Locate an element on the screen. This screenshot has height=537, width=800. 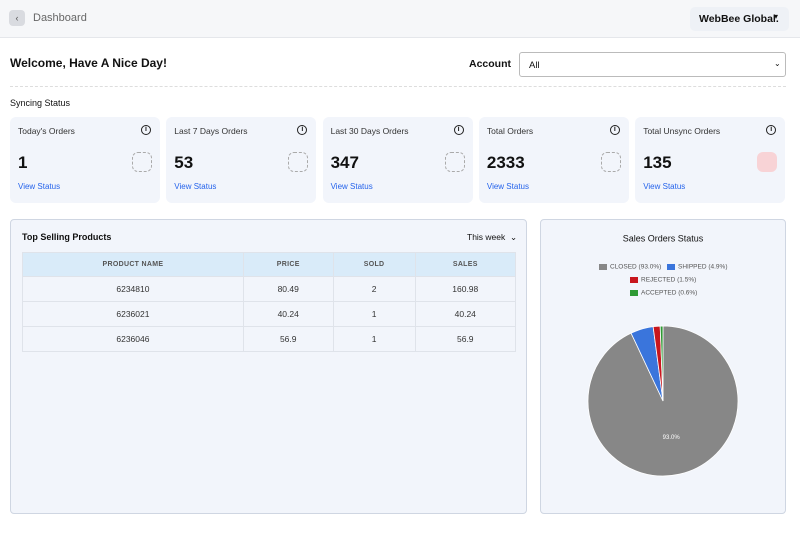
status-card: Last 7 Days Orders 53 View Status i is located at coordinates (241, 160).